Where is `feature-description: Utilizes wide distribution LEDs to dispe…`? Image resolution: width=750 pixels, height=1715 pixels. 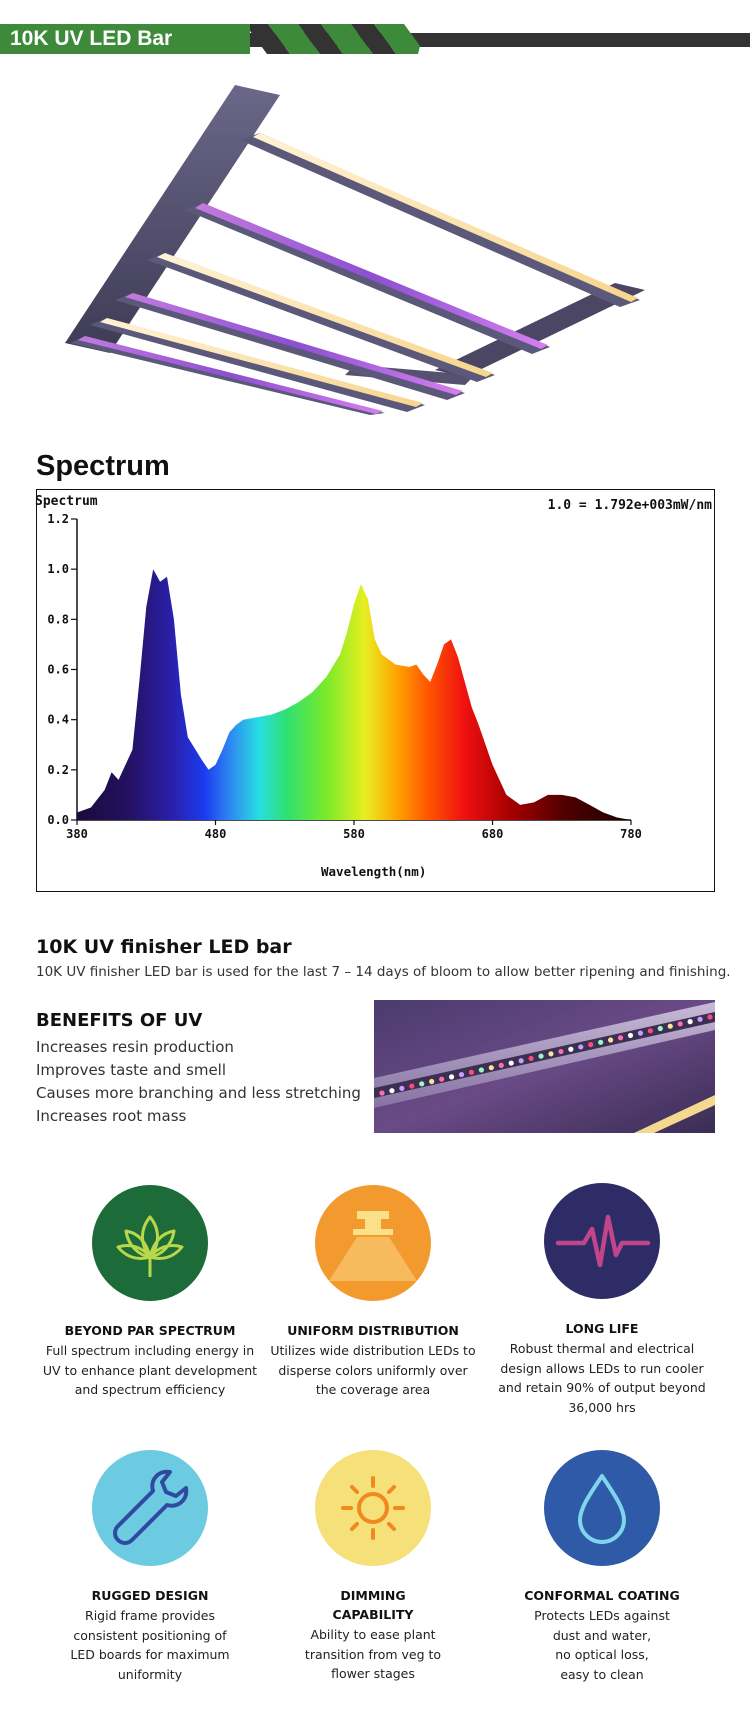
feature-description: Utilizes wide distribution LEDs to dispe… is located at coordinates (373, 1370).